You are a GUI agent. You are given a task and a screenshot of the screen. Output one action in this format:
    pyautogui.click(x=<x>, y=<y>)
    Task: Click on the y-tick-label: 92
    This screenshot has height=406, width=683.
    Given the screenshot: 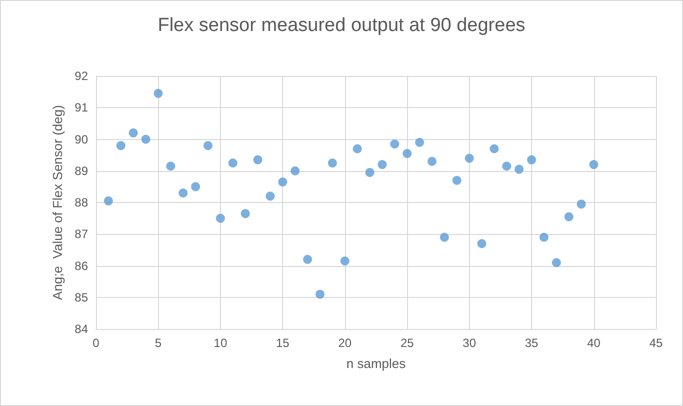 What is the action you would take?
    pyautogui.click(x=81, y=76)
    